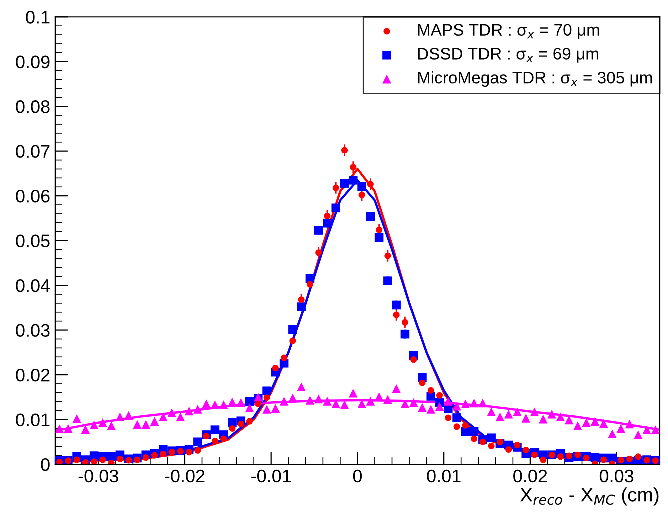  Describe the element at coordinates (33, 331) in the screenshot. I see `y-tick-label: 0.03` at that location.